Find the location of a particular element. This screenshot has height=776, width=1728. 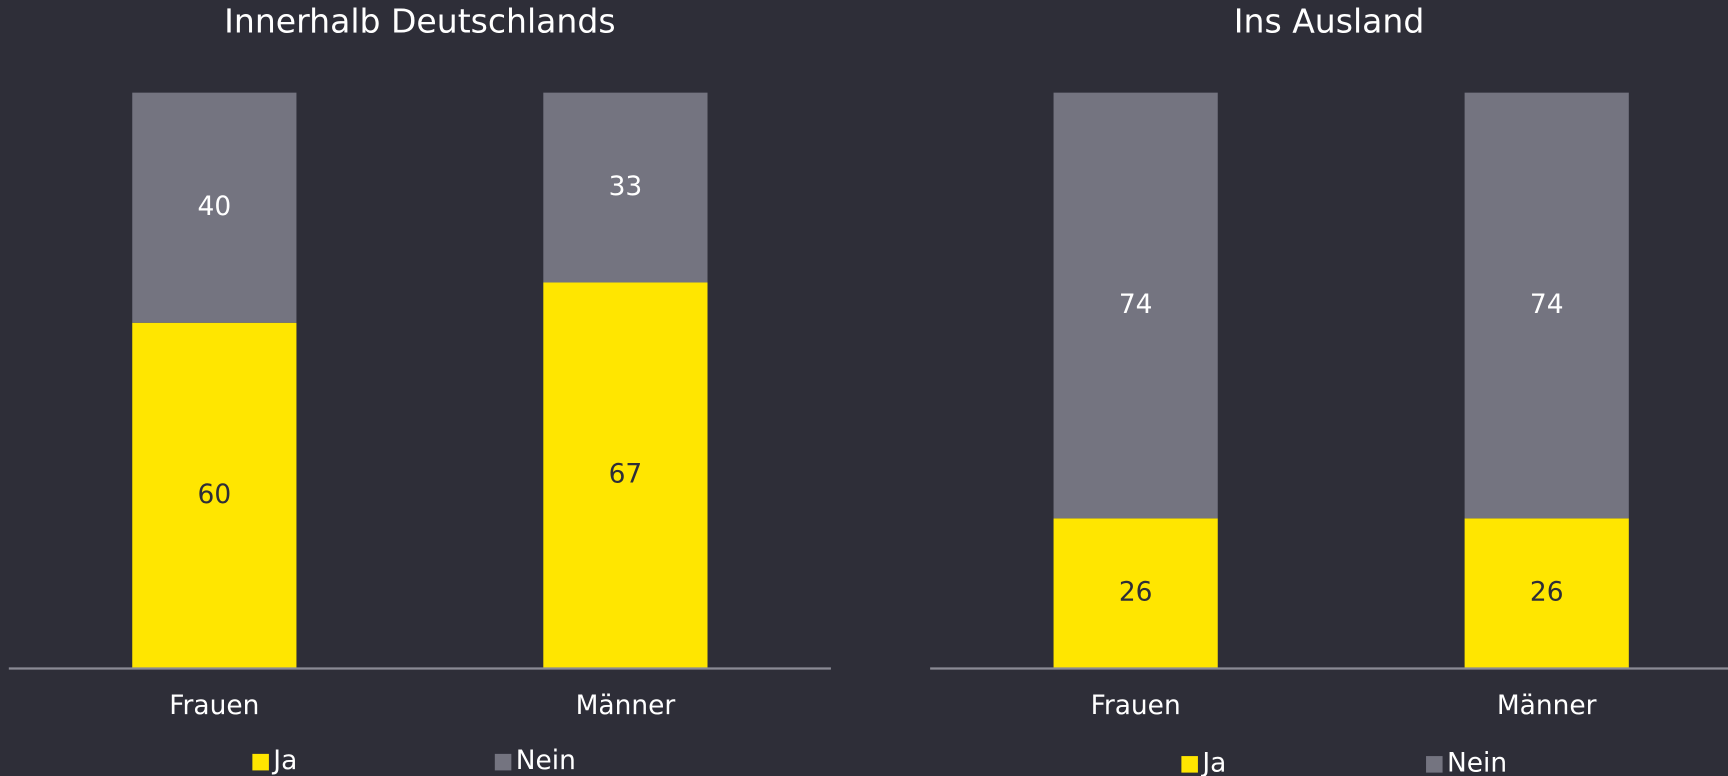

value-label: 60 is located at coordinates (215, 494).